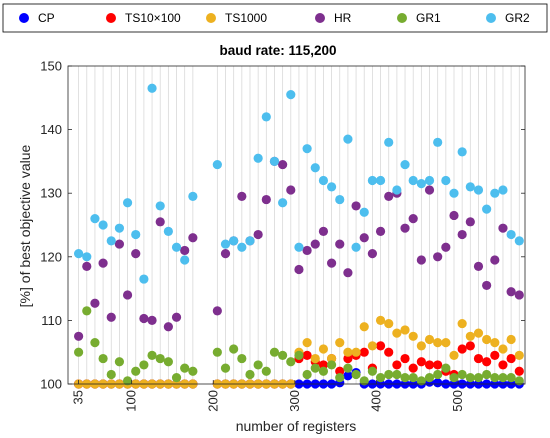 The height and width of the screenshot is (438, 550). Describe the element at coordinates (51, 256) in the screenshot. I see `y-tick-label-2: 120` at that location.